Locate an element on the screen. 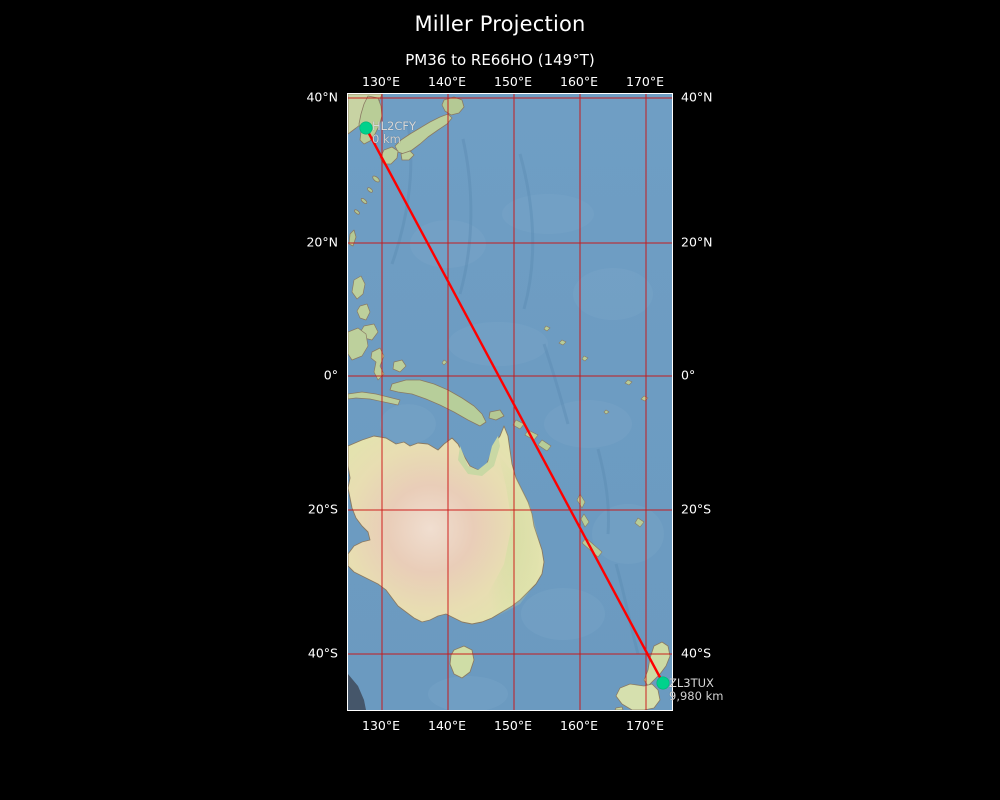 This screenshot has width=1000, height=800. station-label-origin: HL2CFY 0 km is located at coordinates (394, 133).